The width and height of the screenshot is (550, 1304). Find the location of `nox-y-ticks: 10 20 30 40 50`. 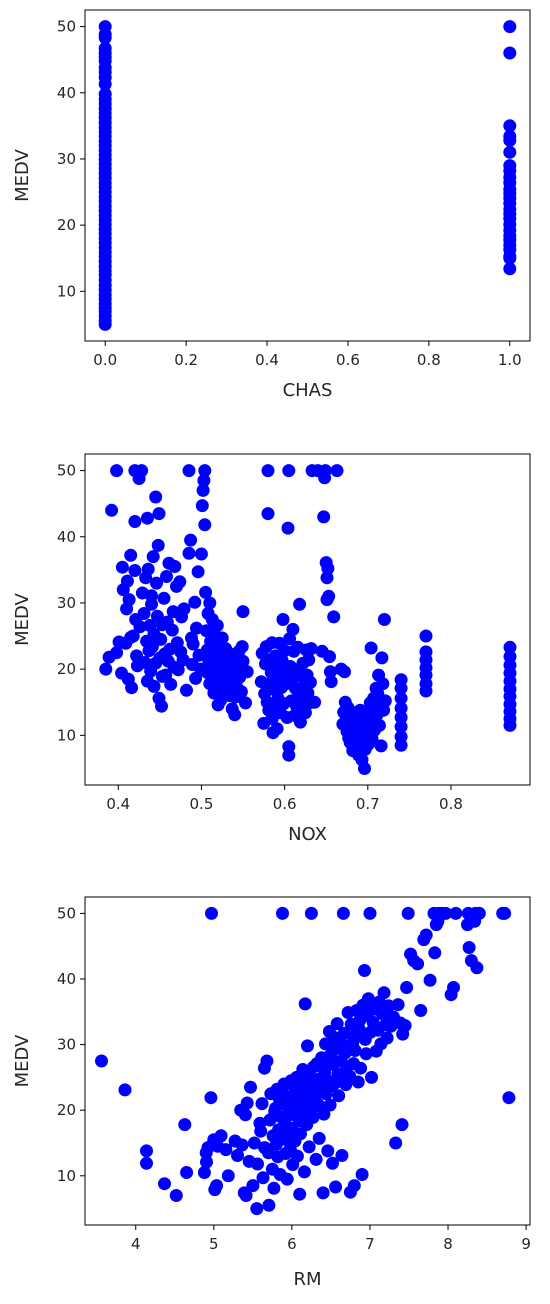

nox-y-ticks: 10 20 30 40 50 is located at coordinates (71, 603).